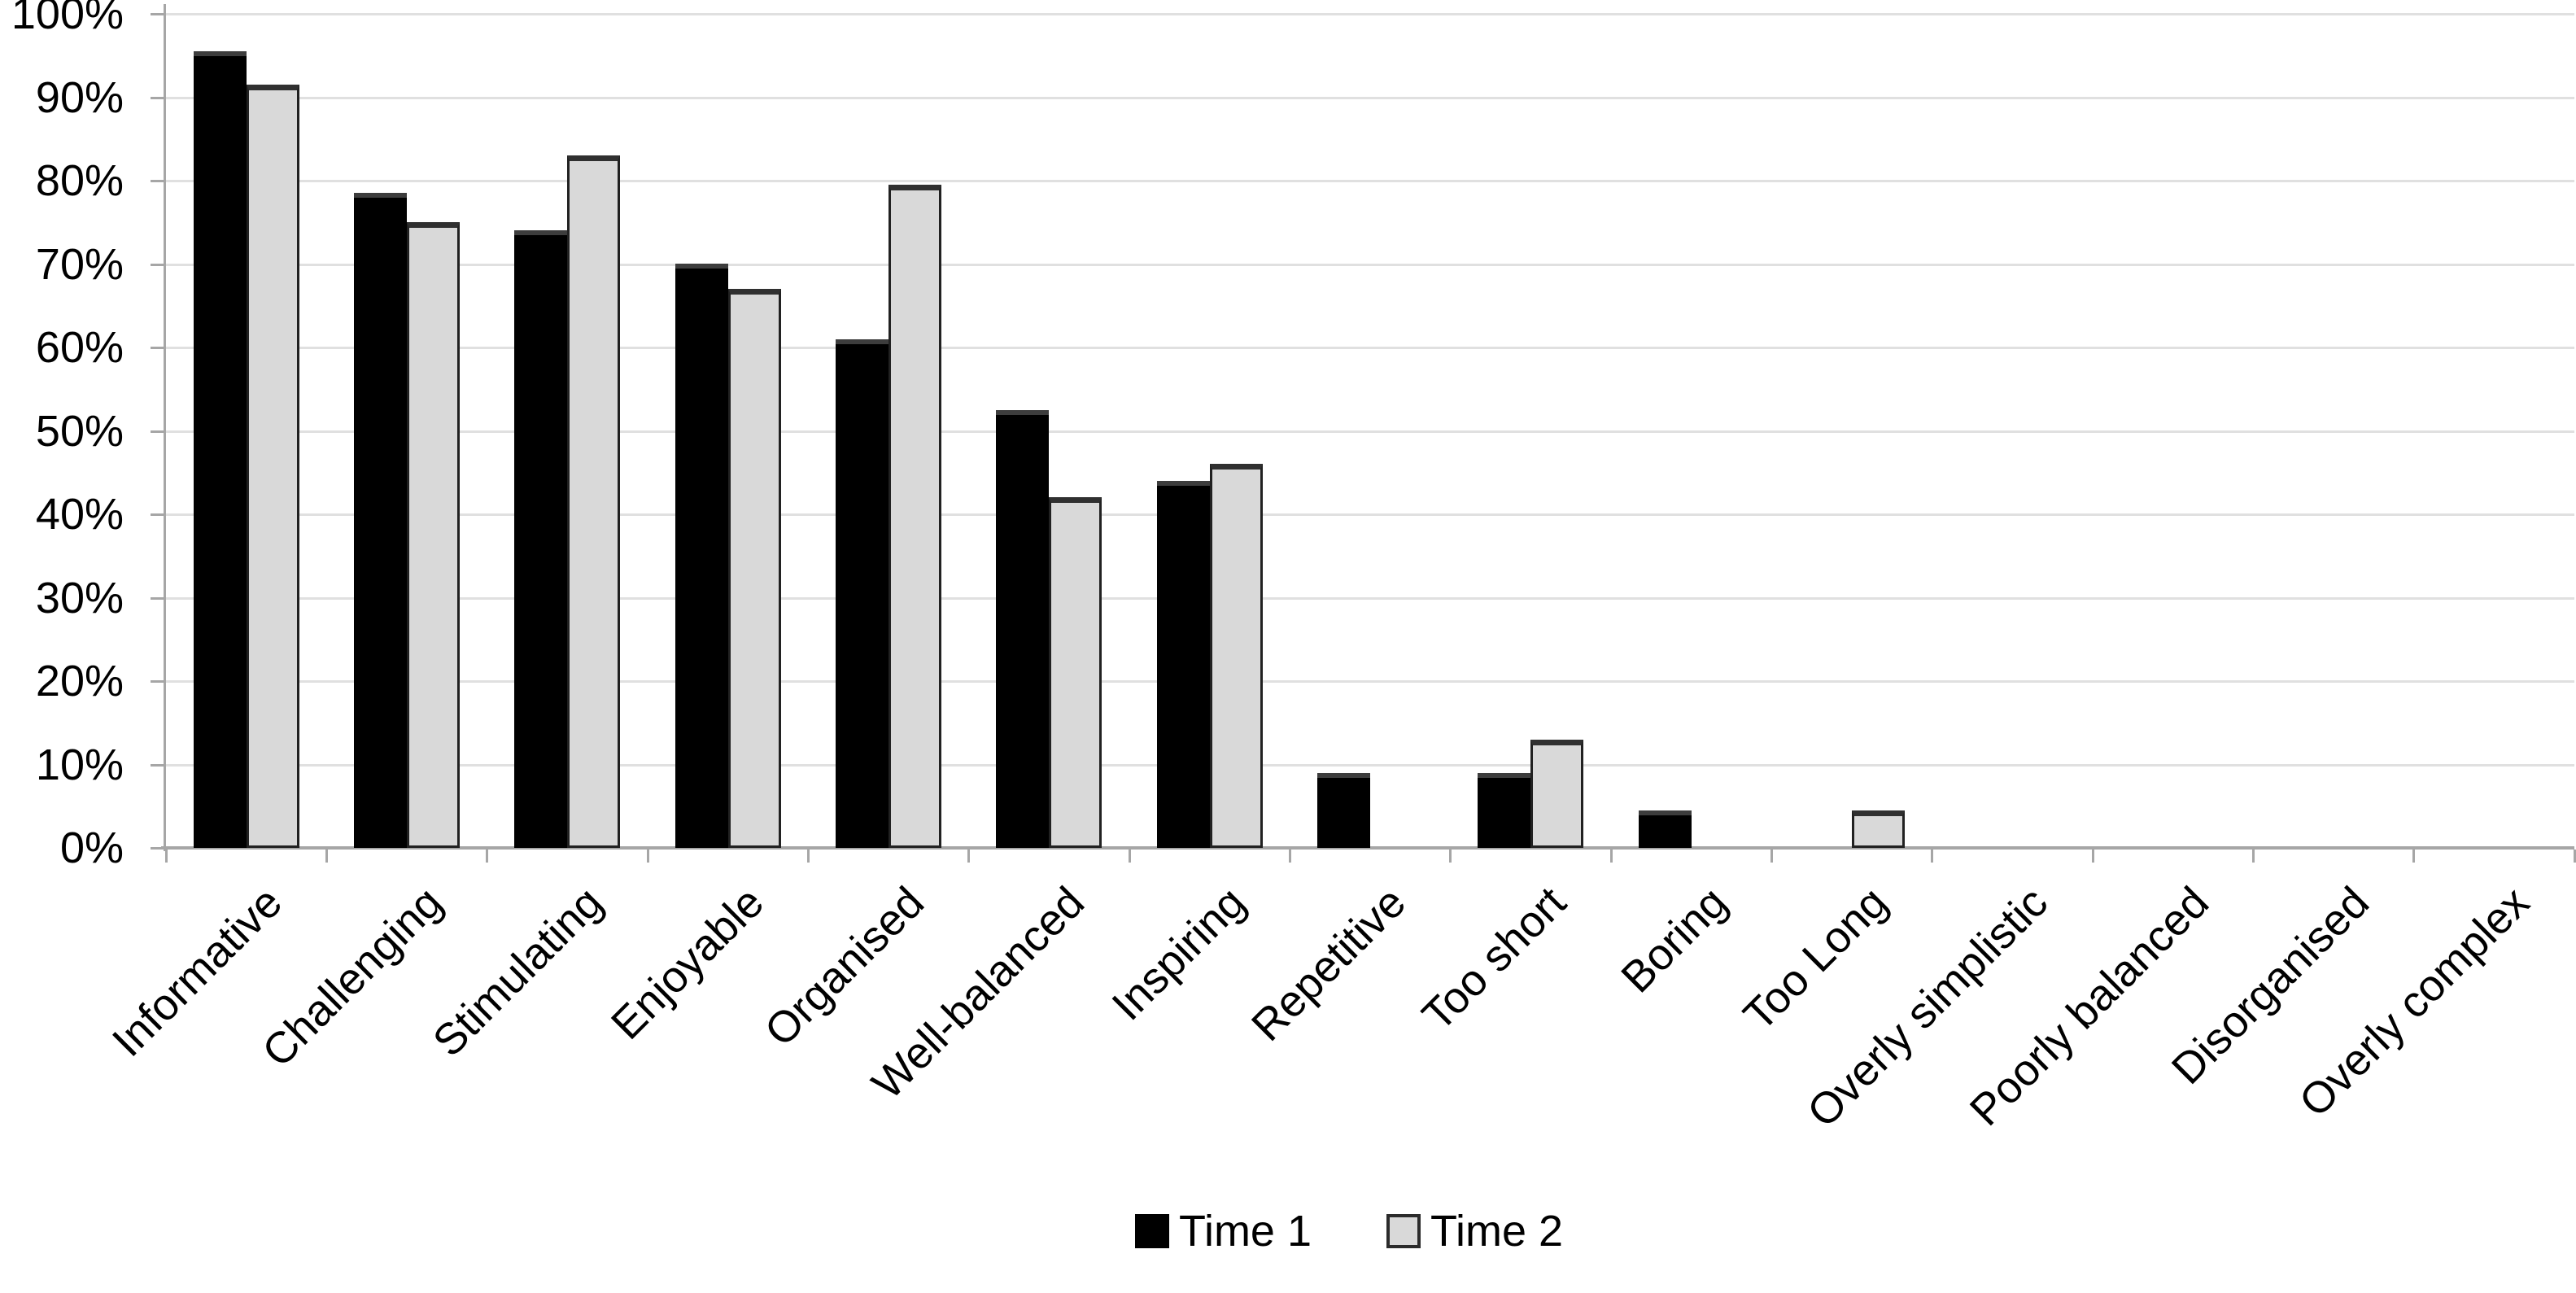 The image size is (2576, 1293). Describe the element at coordinates (1023, 629) in the screenshot. I see `bar-time1-well-balanced` at that location.